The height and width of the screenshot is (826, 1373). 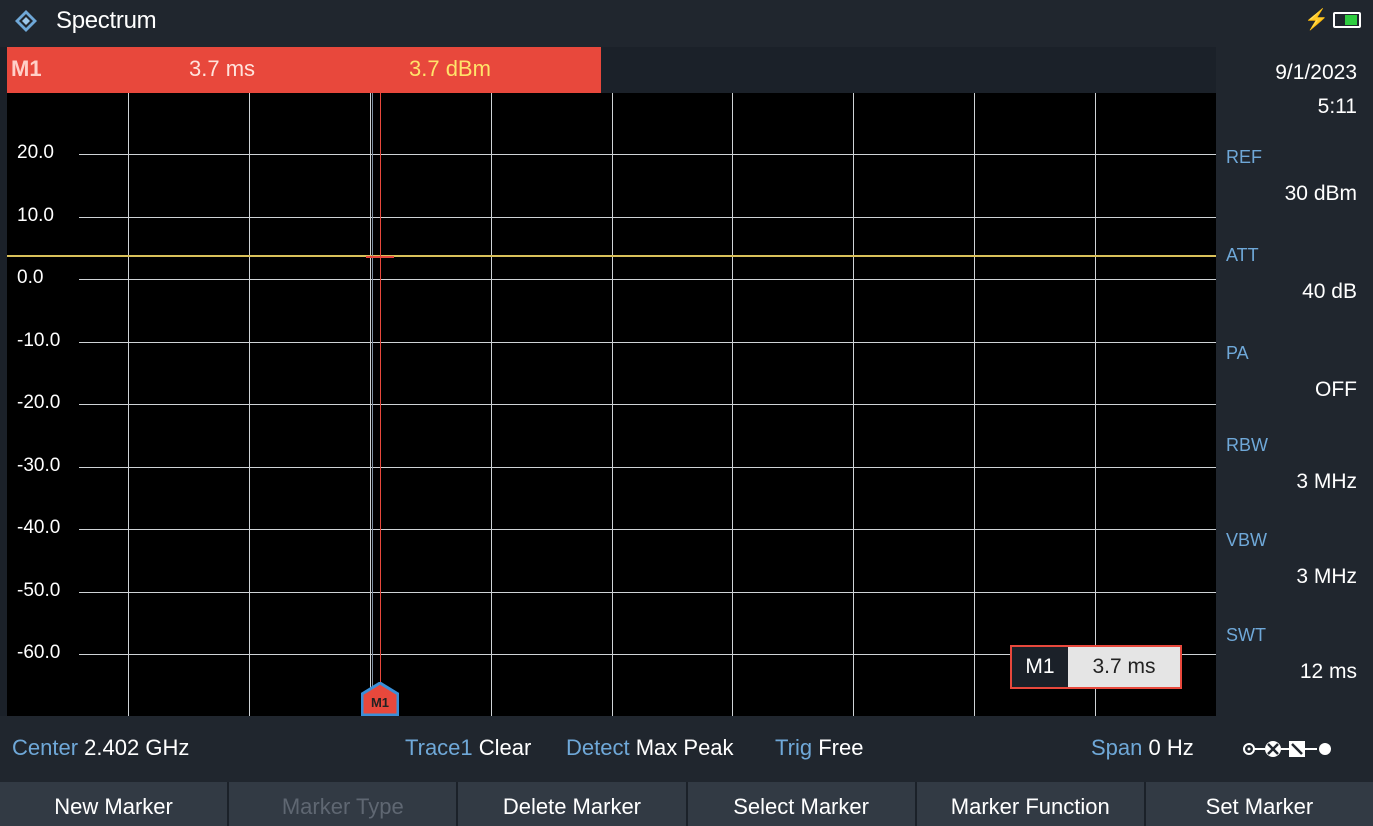 What do you see at coordinates (1124, 667) in the screenshot?
I see `marker-value-box-value: 3.7 ms` at bounding box center [1124, 667].